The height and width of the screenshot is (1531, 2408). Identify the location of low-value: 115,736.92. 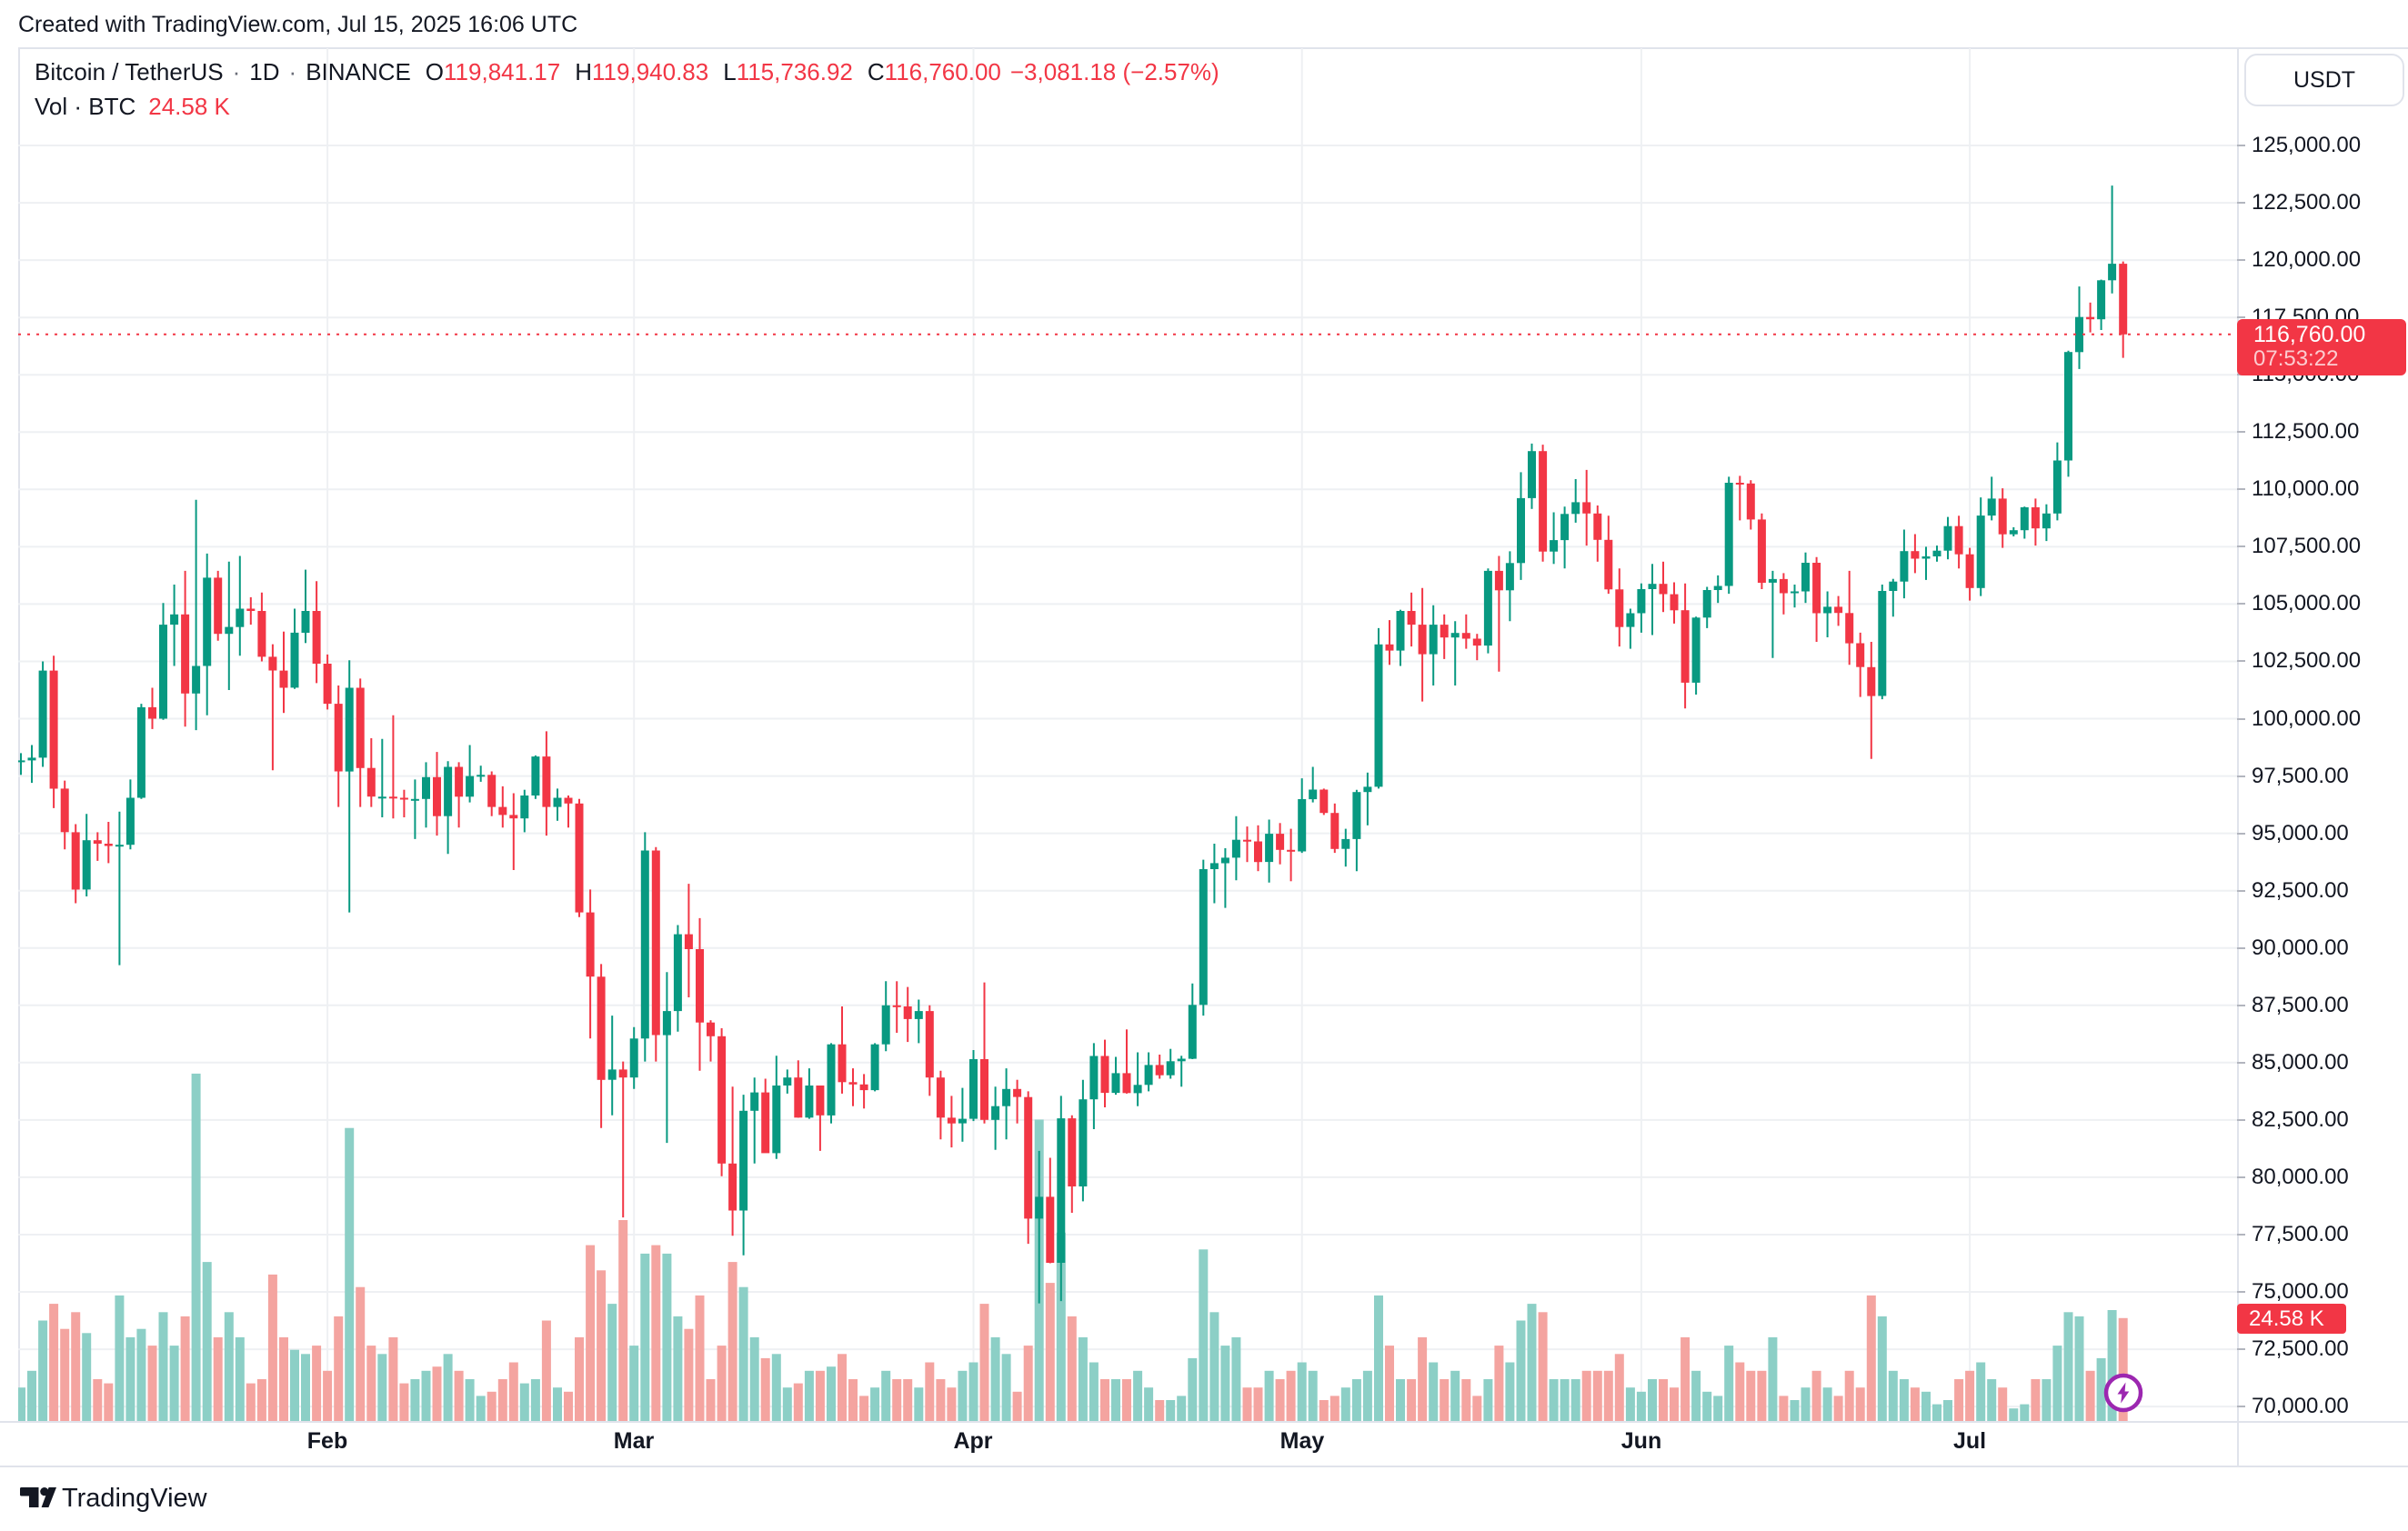
(794, 71).